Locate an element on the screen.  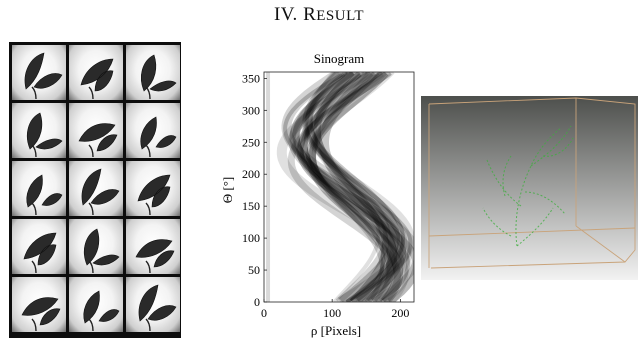
x-tick-label: 0 is located at coordinates (264, 313).